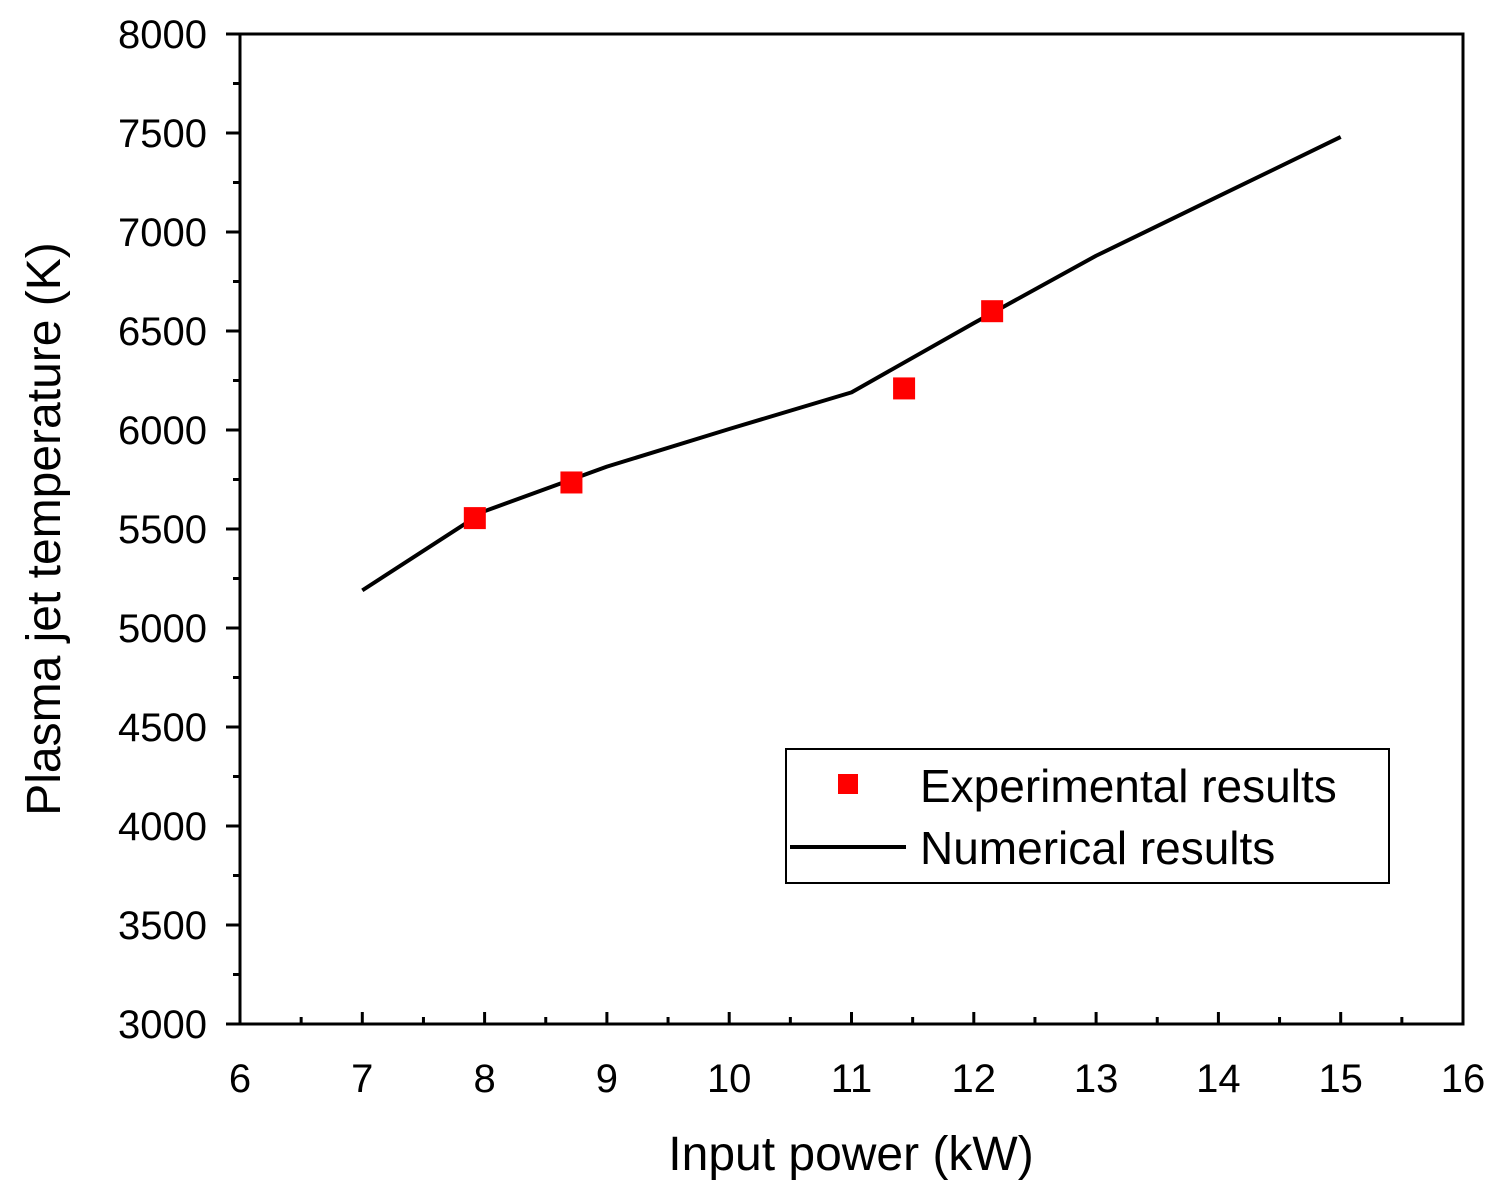 This screenshot has width=1497, height=1192. What do you see at coordinates (848, 784) in the screenshot?
I see `legend-marker-experimental` at bounding box center [848, 784].